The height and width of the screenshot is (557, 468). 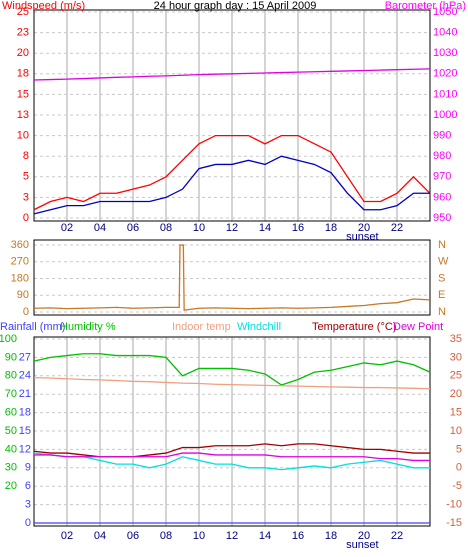 I want to click on chart-title: 24 hour graph day : 15 April 2009, so click(x=235, y=6).